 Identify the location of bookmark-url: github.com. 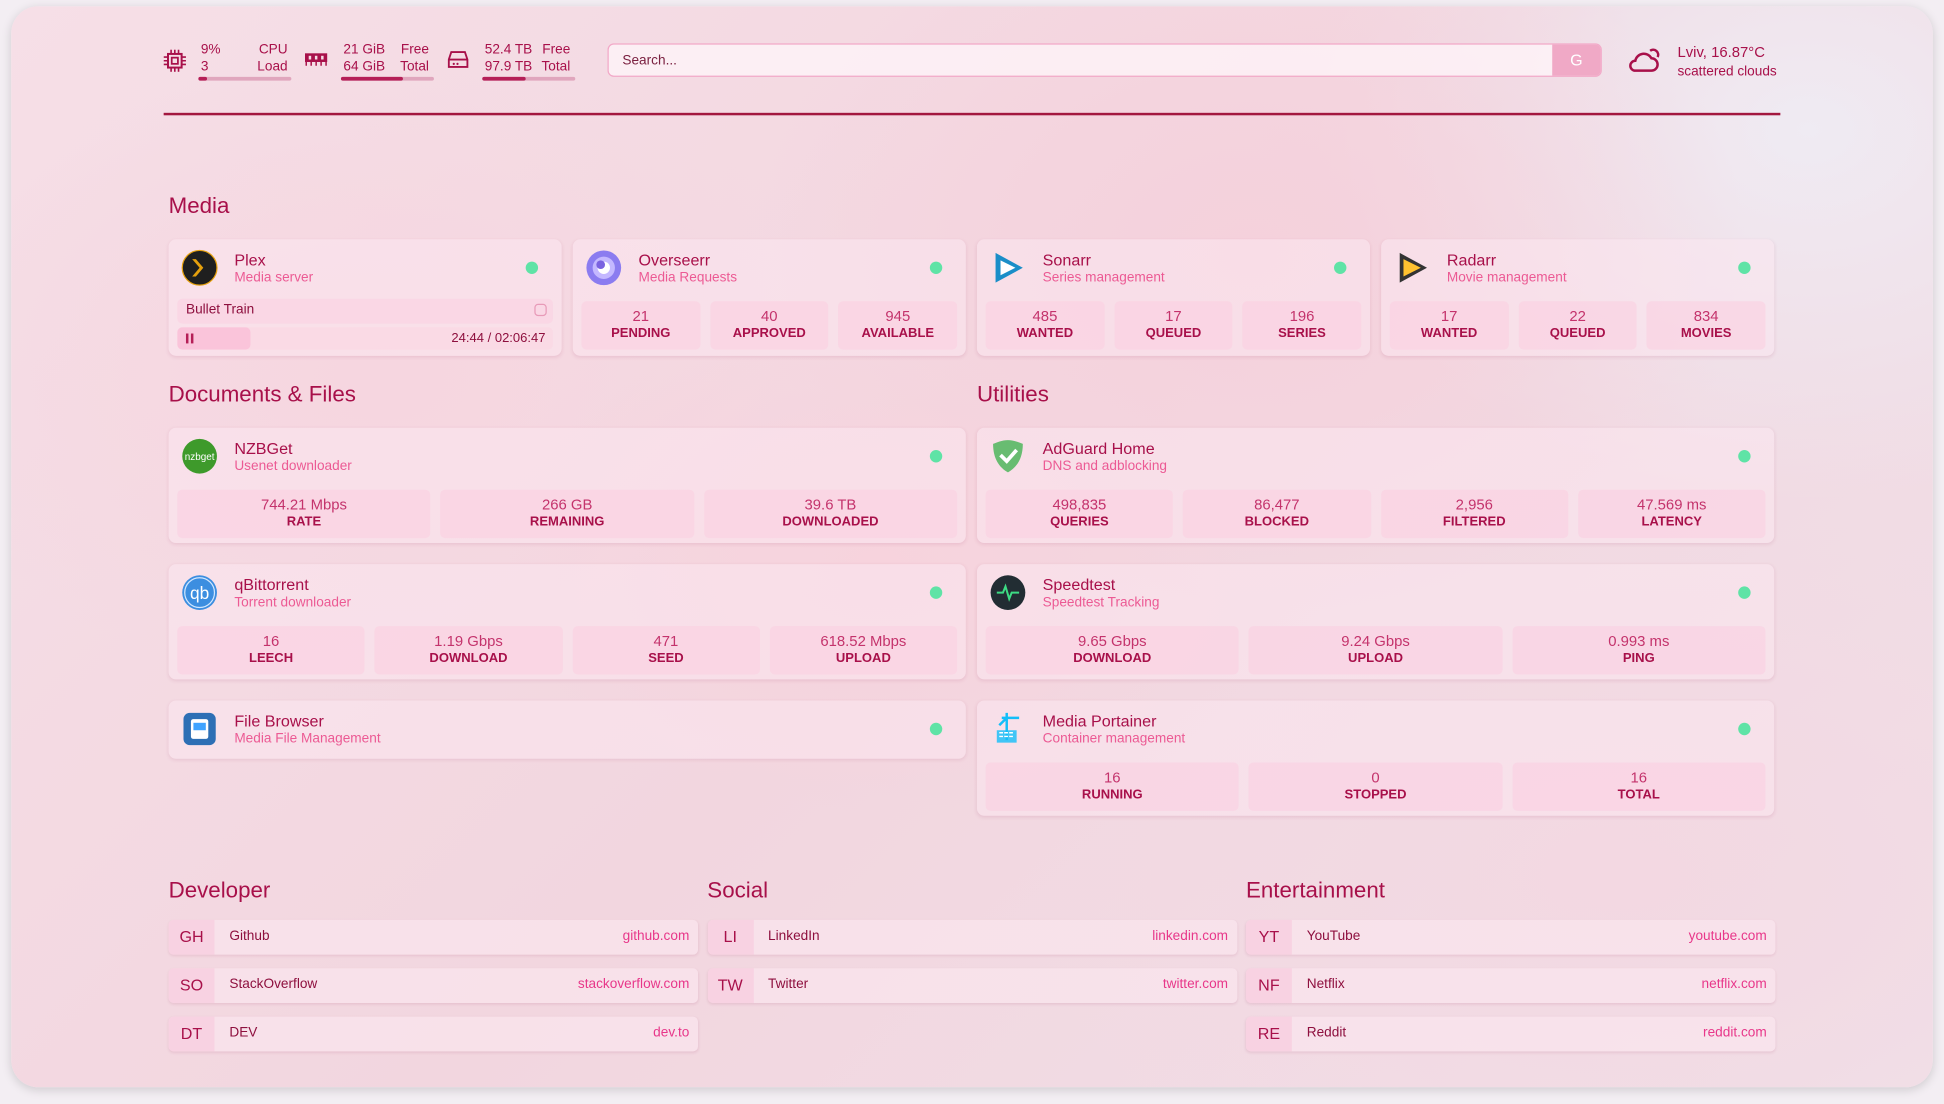
(656, 936).